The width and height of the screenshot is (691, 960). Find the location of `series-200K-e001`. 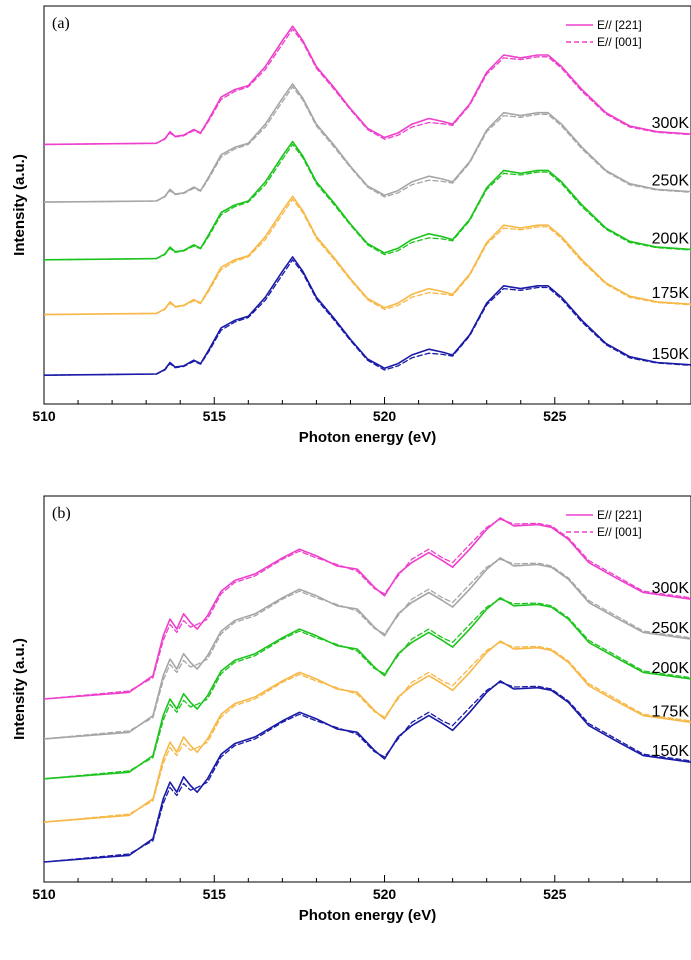

series-200K-e001 is located at coordinates (367, 202).